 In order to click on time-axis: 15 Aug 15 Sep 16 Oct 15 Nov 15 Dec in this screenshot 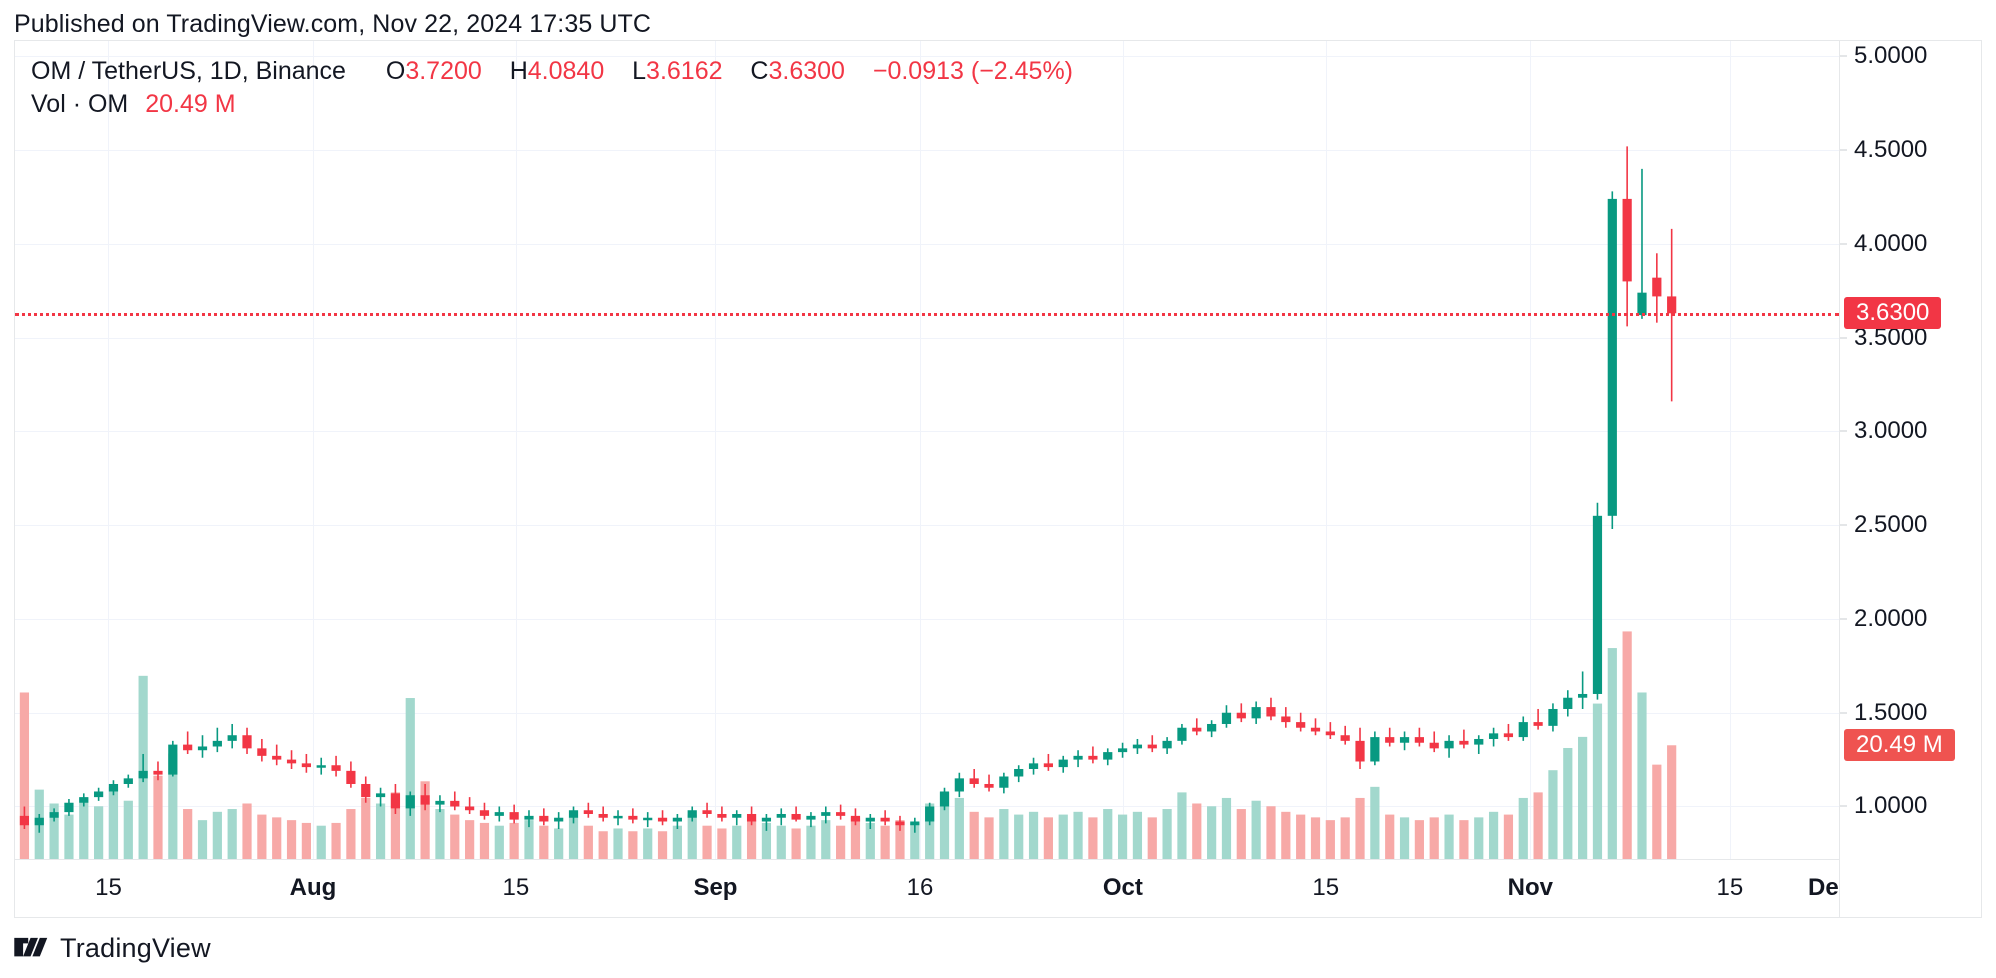, I will do `click(933, 888)`.